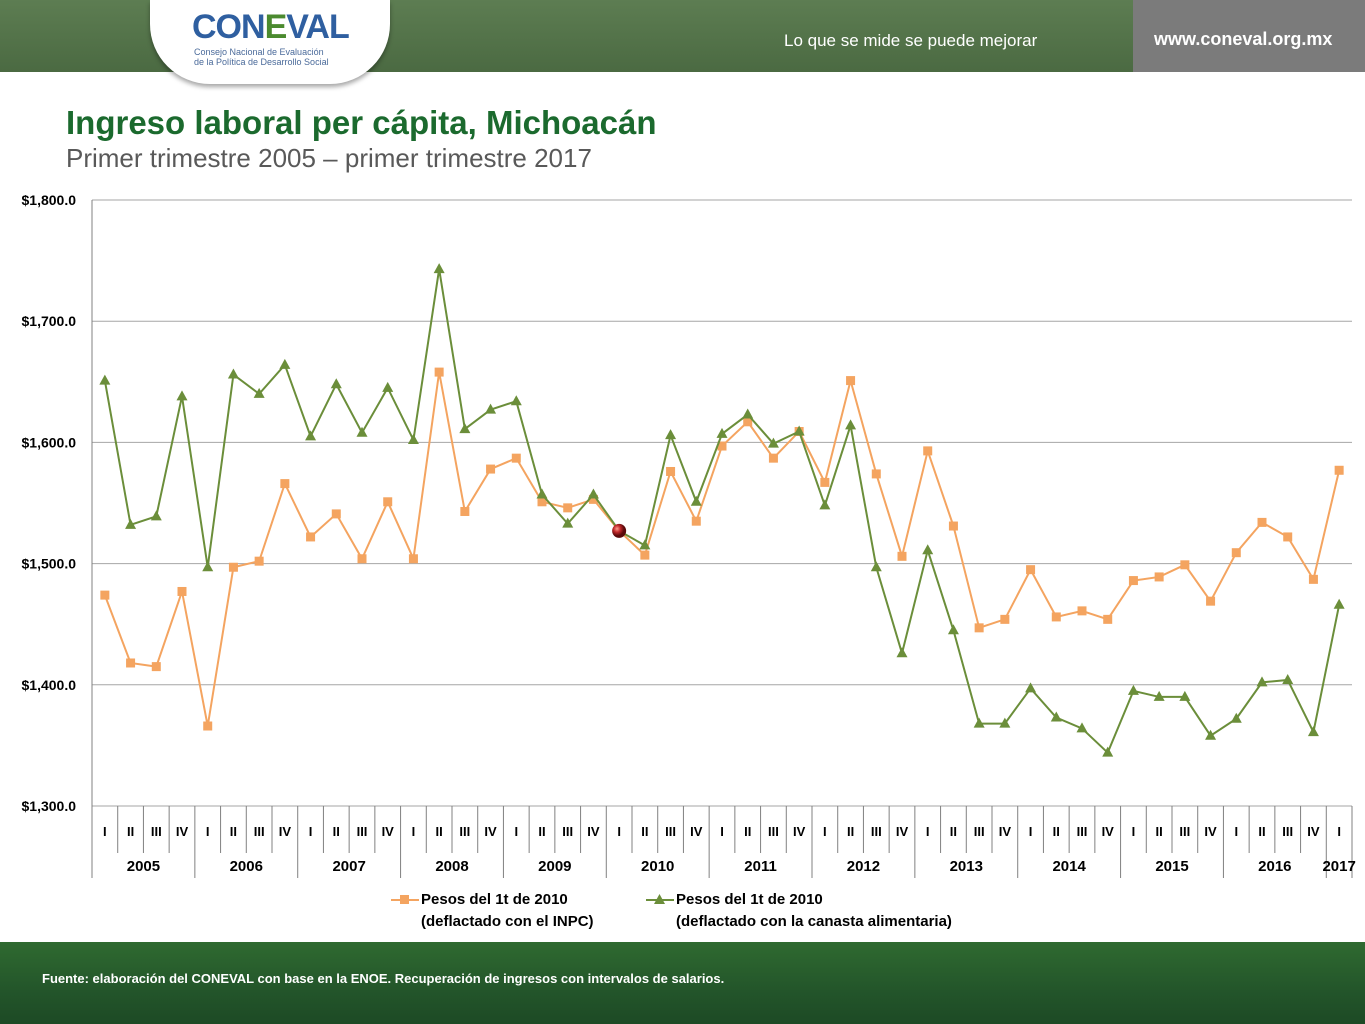 The height and width of the screenshot is (1024, 1365). What do you see at coordinates (760, 866) in the screenshot?
I see `year-label: 2011` at bounding box center [760, 866].